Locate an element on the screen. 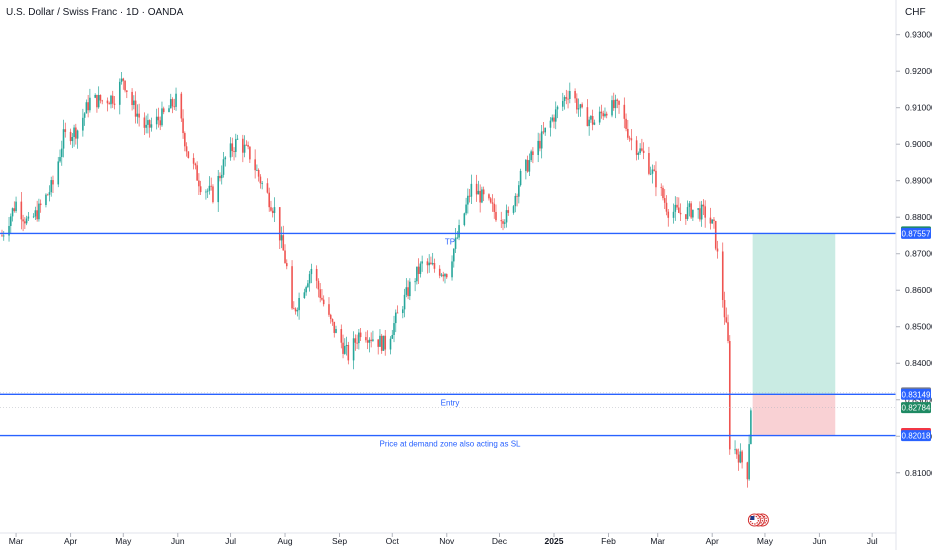 This screenshot has height=555, width=932. x-tick-label: Jul is located at coordinates (872, 541).